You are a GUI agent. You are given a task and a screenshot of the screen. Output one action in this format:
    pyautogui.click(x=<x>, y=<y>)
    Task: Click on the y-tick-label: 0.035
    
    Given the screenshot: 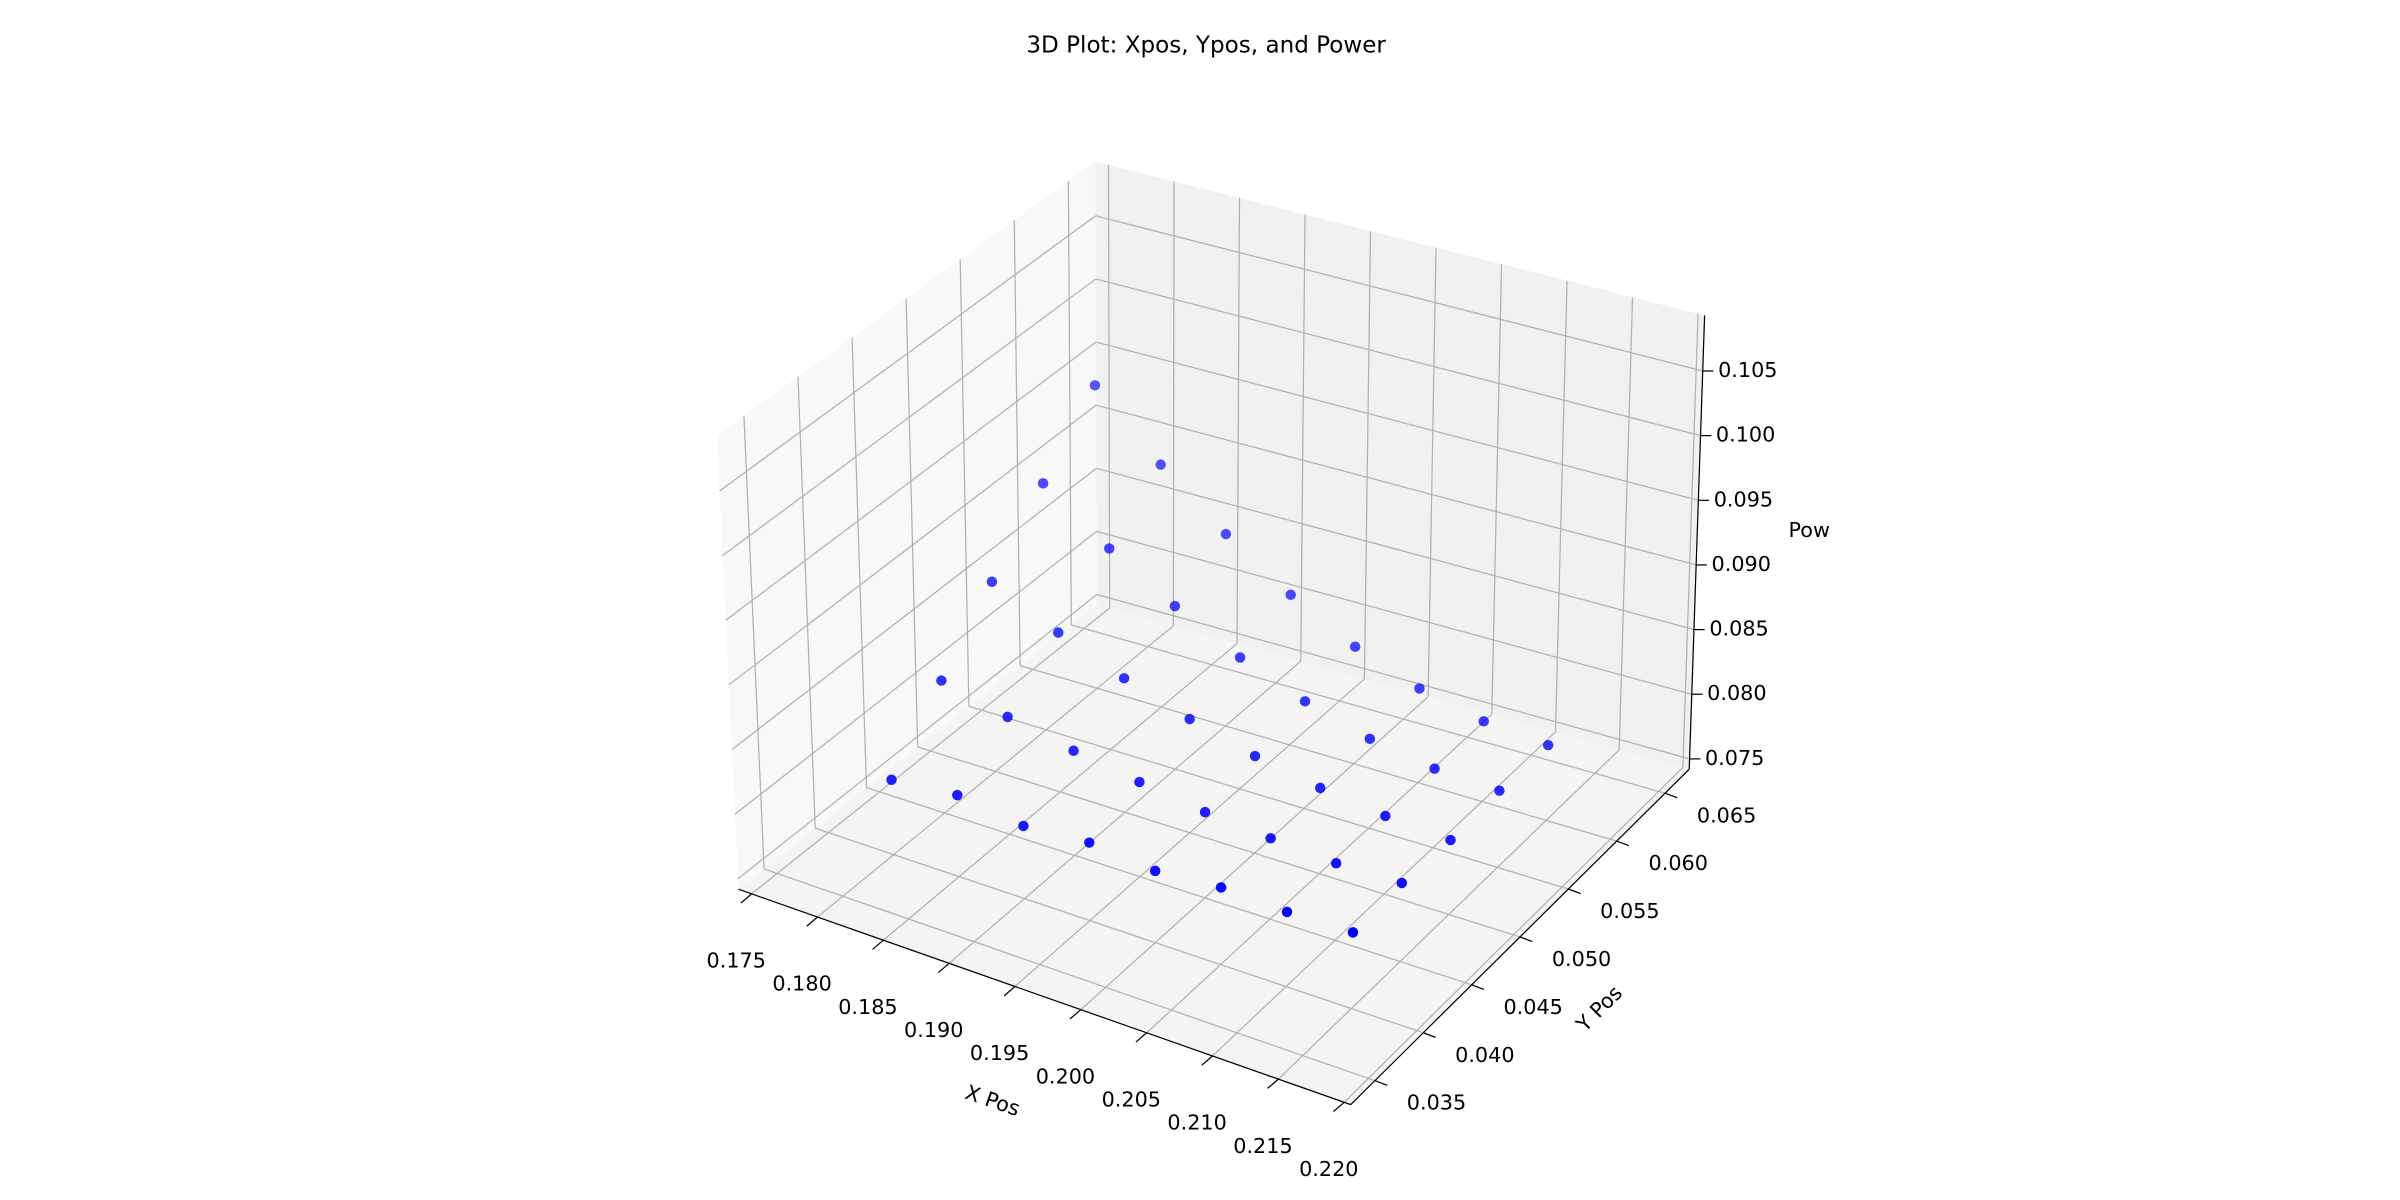 What is the action you would take?
    pyautogui.click(x=1436, y=1103)
    